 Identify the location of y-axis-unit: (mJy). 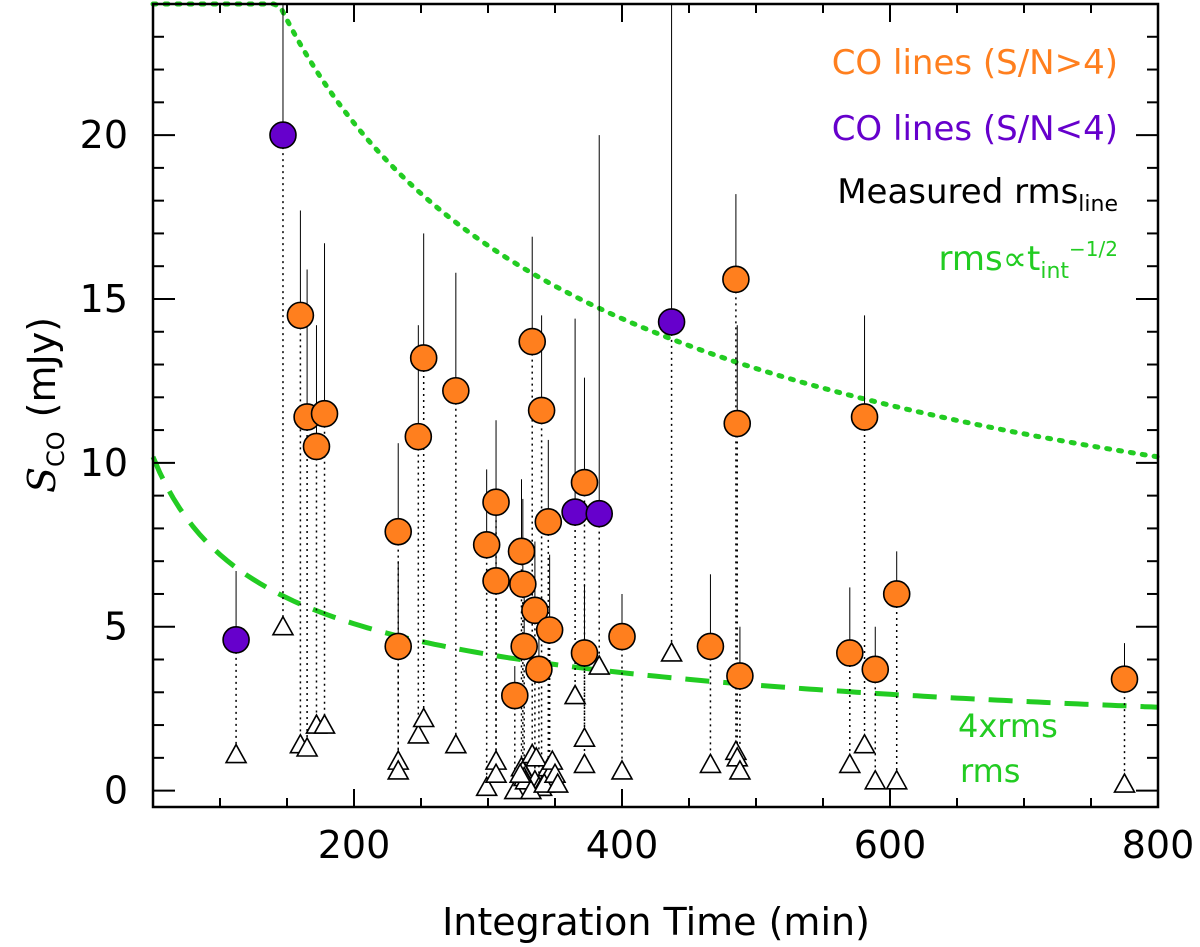
(42, 367).